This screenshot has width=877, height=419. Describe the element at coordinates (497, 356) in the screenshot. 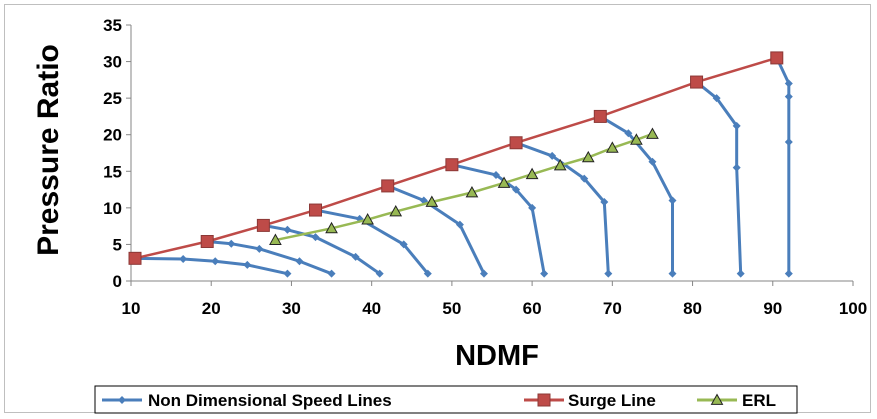

I see `x-axis-title: NDMF` at that location.